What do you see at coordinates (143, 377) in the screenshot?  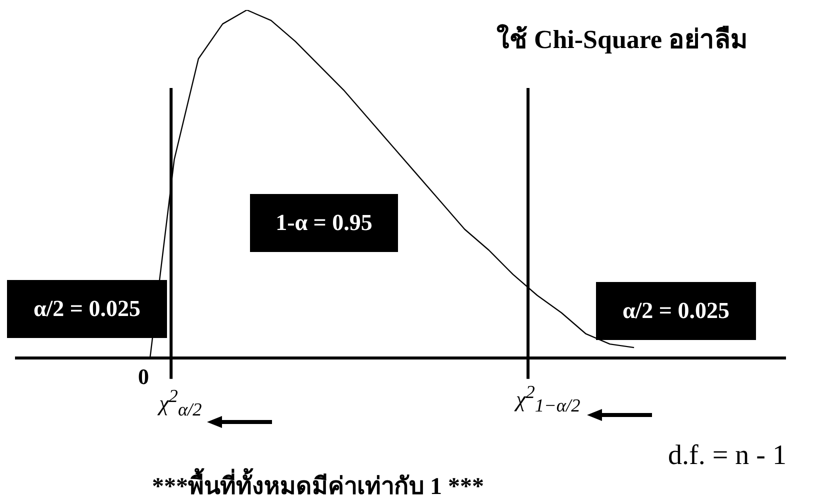 I see `text: 0` at bounding box center [143, 377].